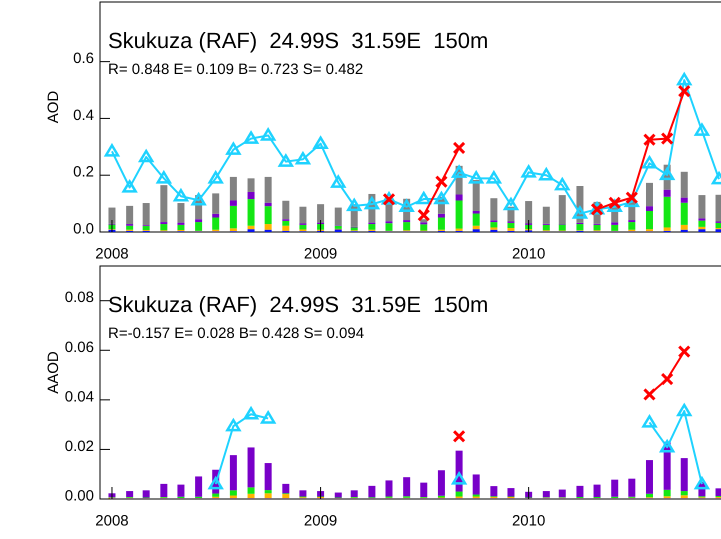 Image resolution: width=721 pixels, height=539 pixels. I want to click on y-tick-label: 0.4, so click(83, 115).